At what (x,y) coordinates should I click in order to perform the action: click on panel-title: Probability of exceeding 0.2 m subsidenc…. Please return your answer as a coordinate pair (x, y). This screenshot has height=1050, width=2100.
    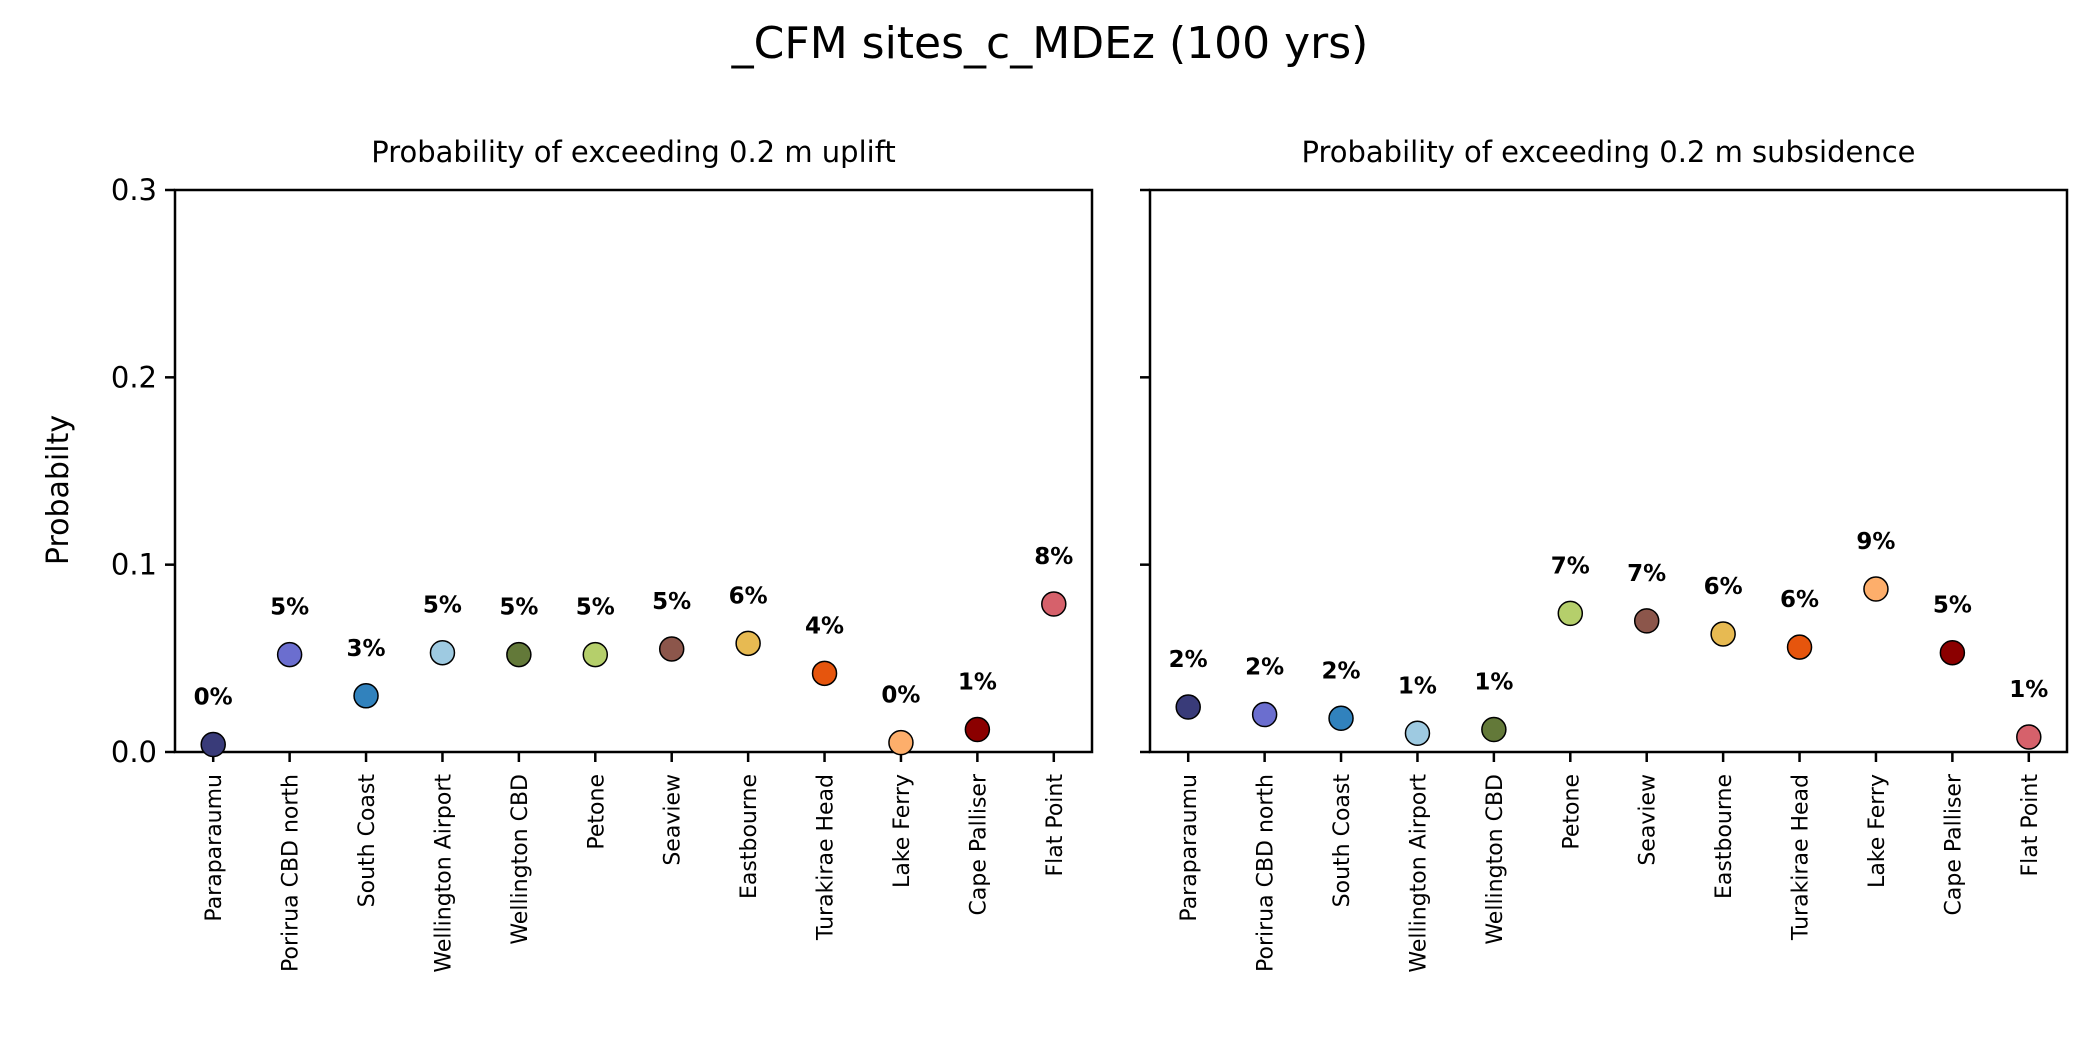
    Looking at the image, I should click on (1608, 152).